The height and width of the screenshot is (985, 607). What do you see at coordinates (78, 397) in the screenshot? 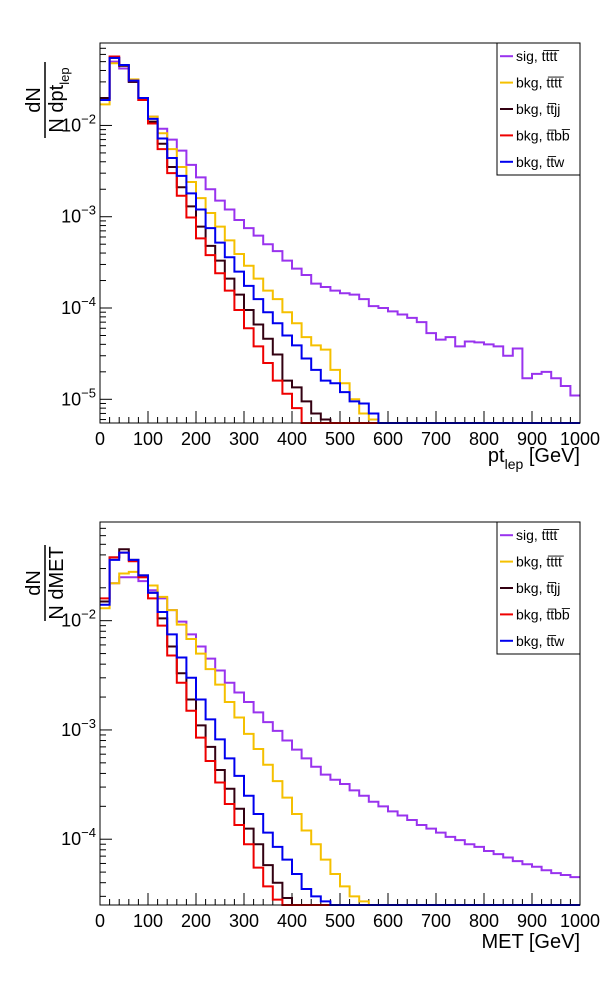
I see `y-tick-label: 10⁻⁵` at bounding box center [78, 397].